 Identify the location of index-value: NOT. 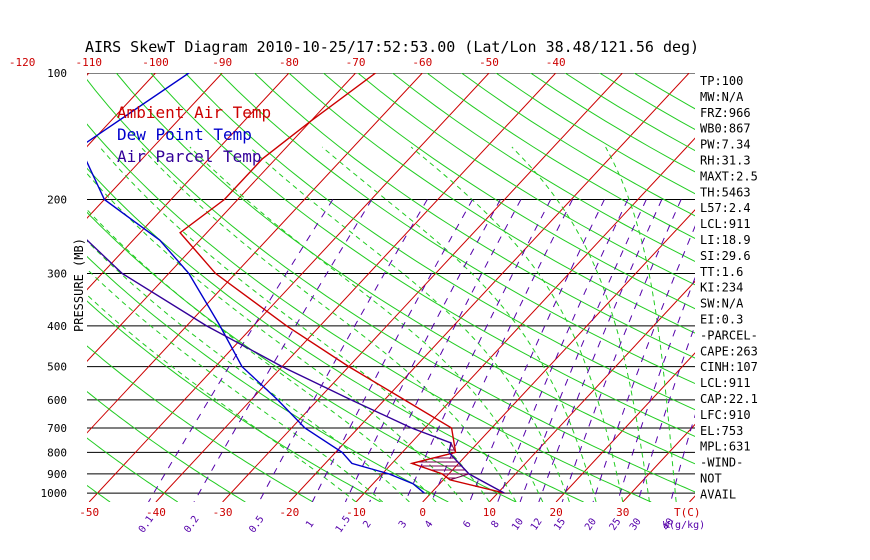
(711, 479).